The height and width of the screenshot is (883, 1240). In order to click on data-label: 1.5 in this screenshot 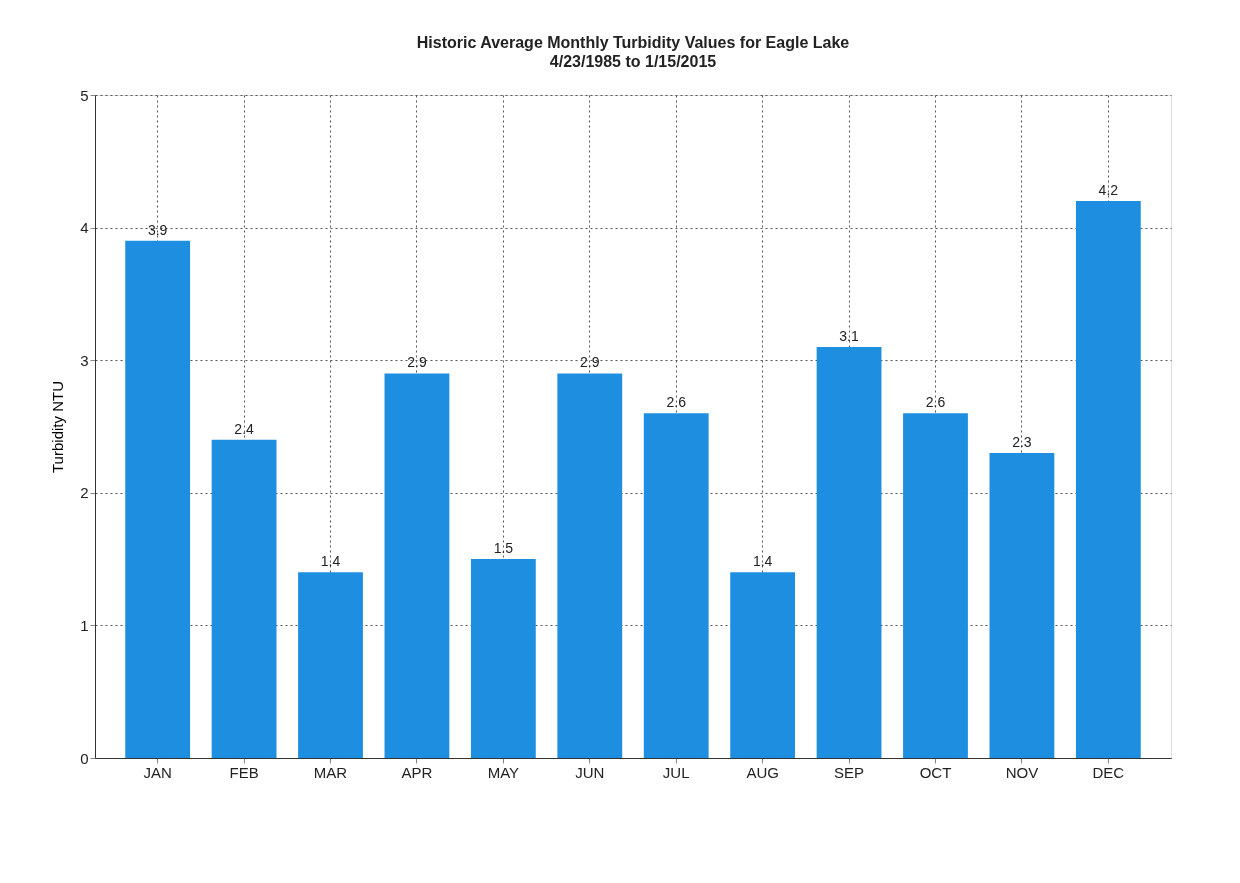, I will do `click(503, 548)`.